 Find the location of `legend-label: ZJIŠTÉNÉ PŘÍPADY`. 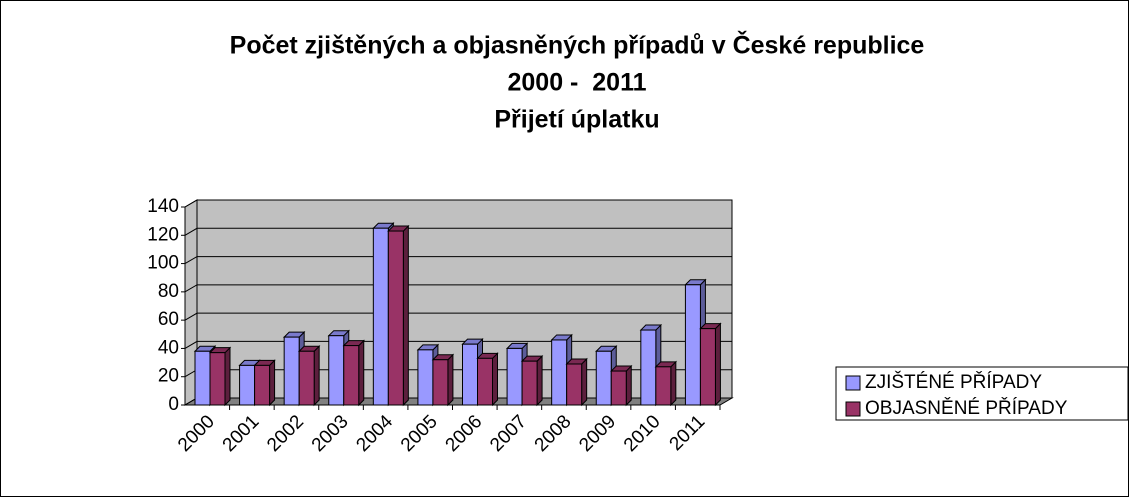

legend-label: ZJIŠTÉNÉ PŘÍPADY is located at coordinates (953, 382).